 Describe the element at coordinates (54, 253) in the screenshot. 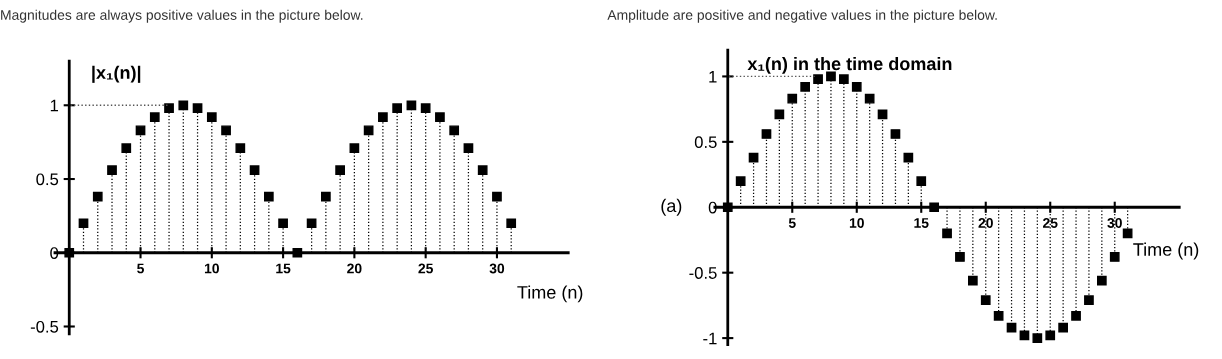

I see `y-tick-label: 0` at that location.